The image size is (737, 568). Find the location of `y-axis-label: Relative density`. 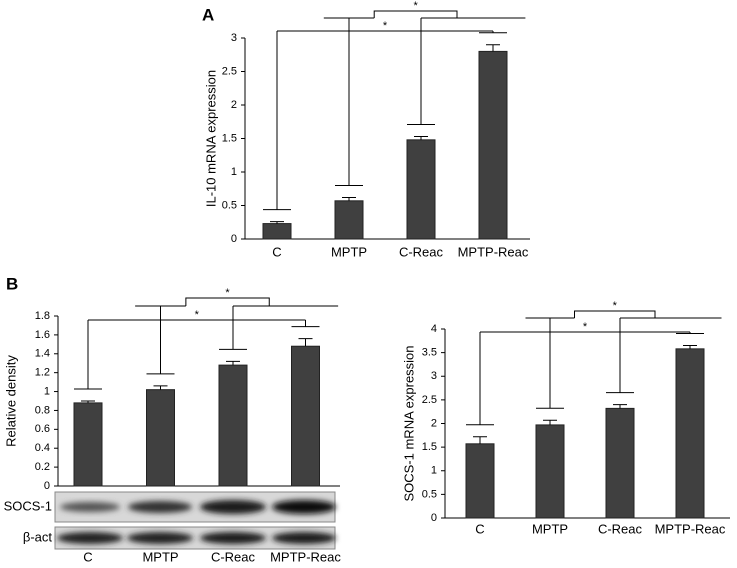

y-axis-label: Relative density is located at coordinates (10, 401).